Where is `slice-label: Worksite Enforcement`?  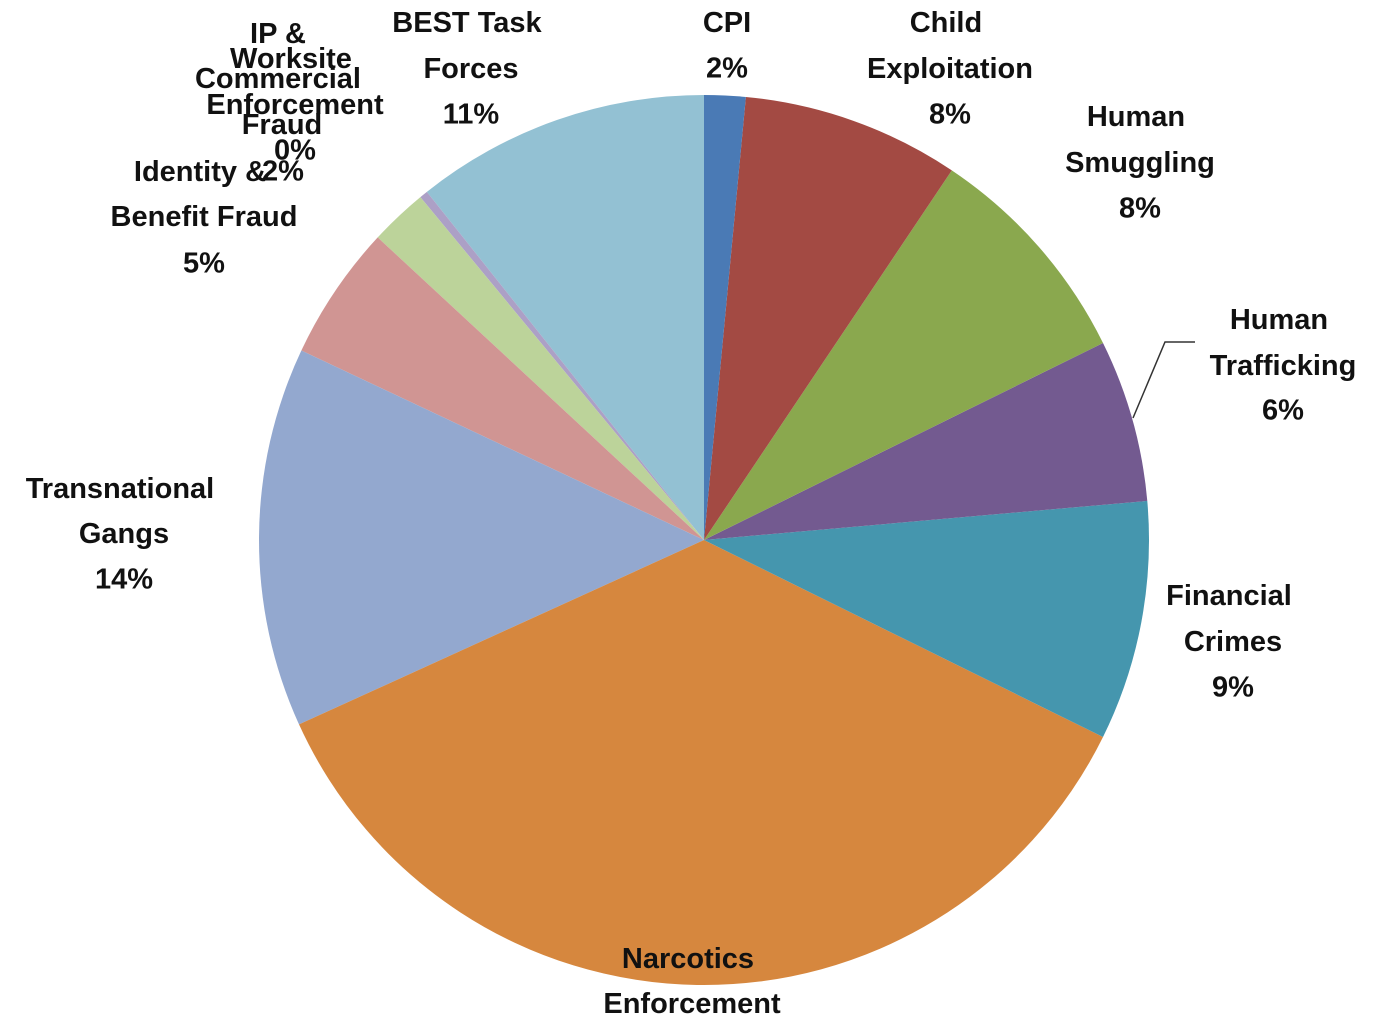 slice-label: Worksite Enforcement is located at coordinates (295, 82).